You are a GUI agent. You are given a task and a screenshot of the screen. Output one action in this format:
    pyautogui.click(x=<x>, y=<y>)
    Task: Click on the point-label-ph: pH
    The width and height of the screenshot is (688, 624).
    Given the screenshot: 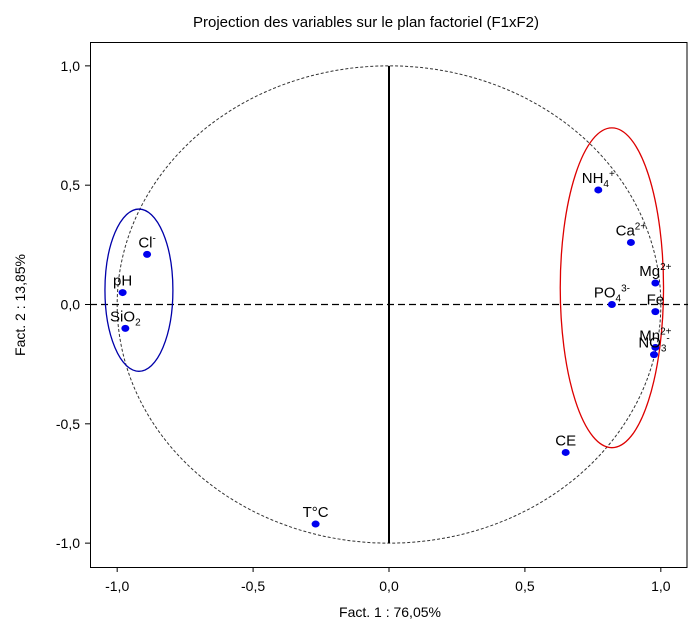 What is the action you would take?
    pyautogui.click(x=122, y=281)
    